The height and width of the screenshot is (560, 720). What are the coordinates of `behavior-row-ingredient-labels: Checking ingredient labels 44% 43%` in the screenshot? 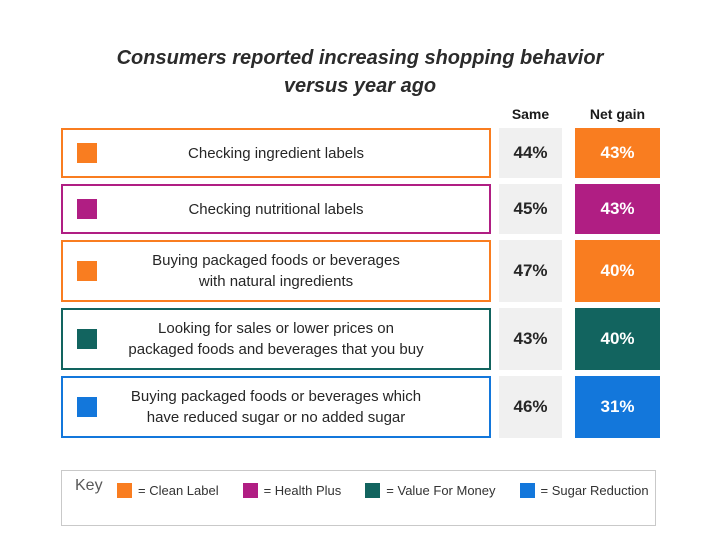 It's located at (360, 153).